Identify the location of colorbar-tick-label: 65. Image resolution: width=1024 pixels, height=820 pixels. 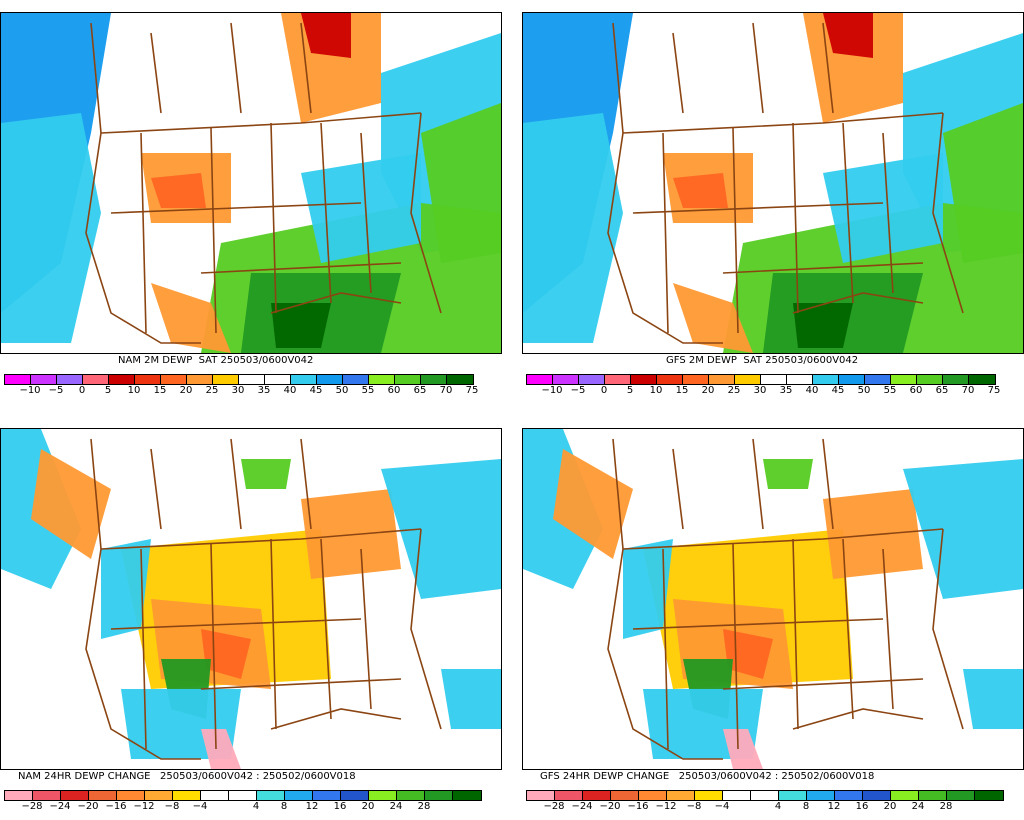
(420, 390).